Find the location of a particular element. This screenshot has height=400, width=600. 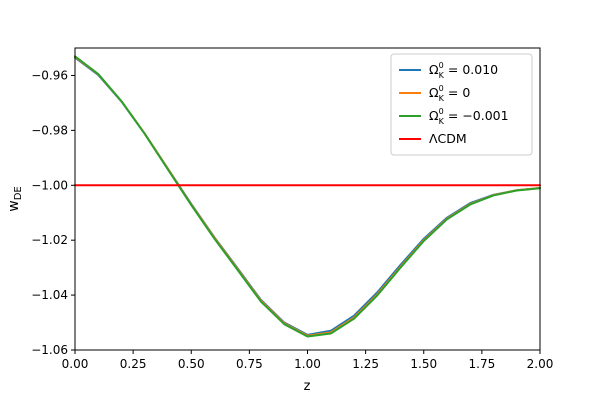

x-tick-label: 0.75 is located at coordinates (249, 364).